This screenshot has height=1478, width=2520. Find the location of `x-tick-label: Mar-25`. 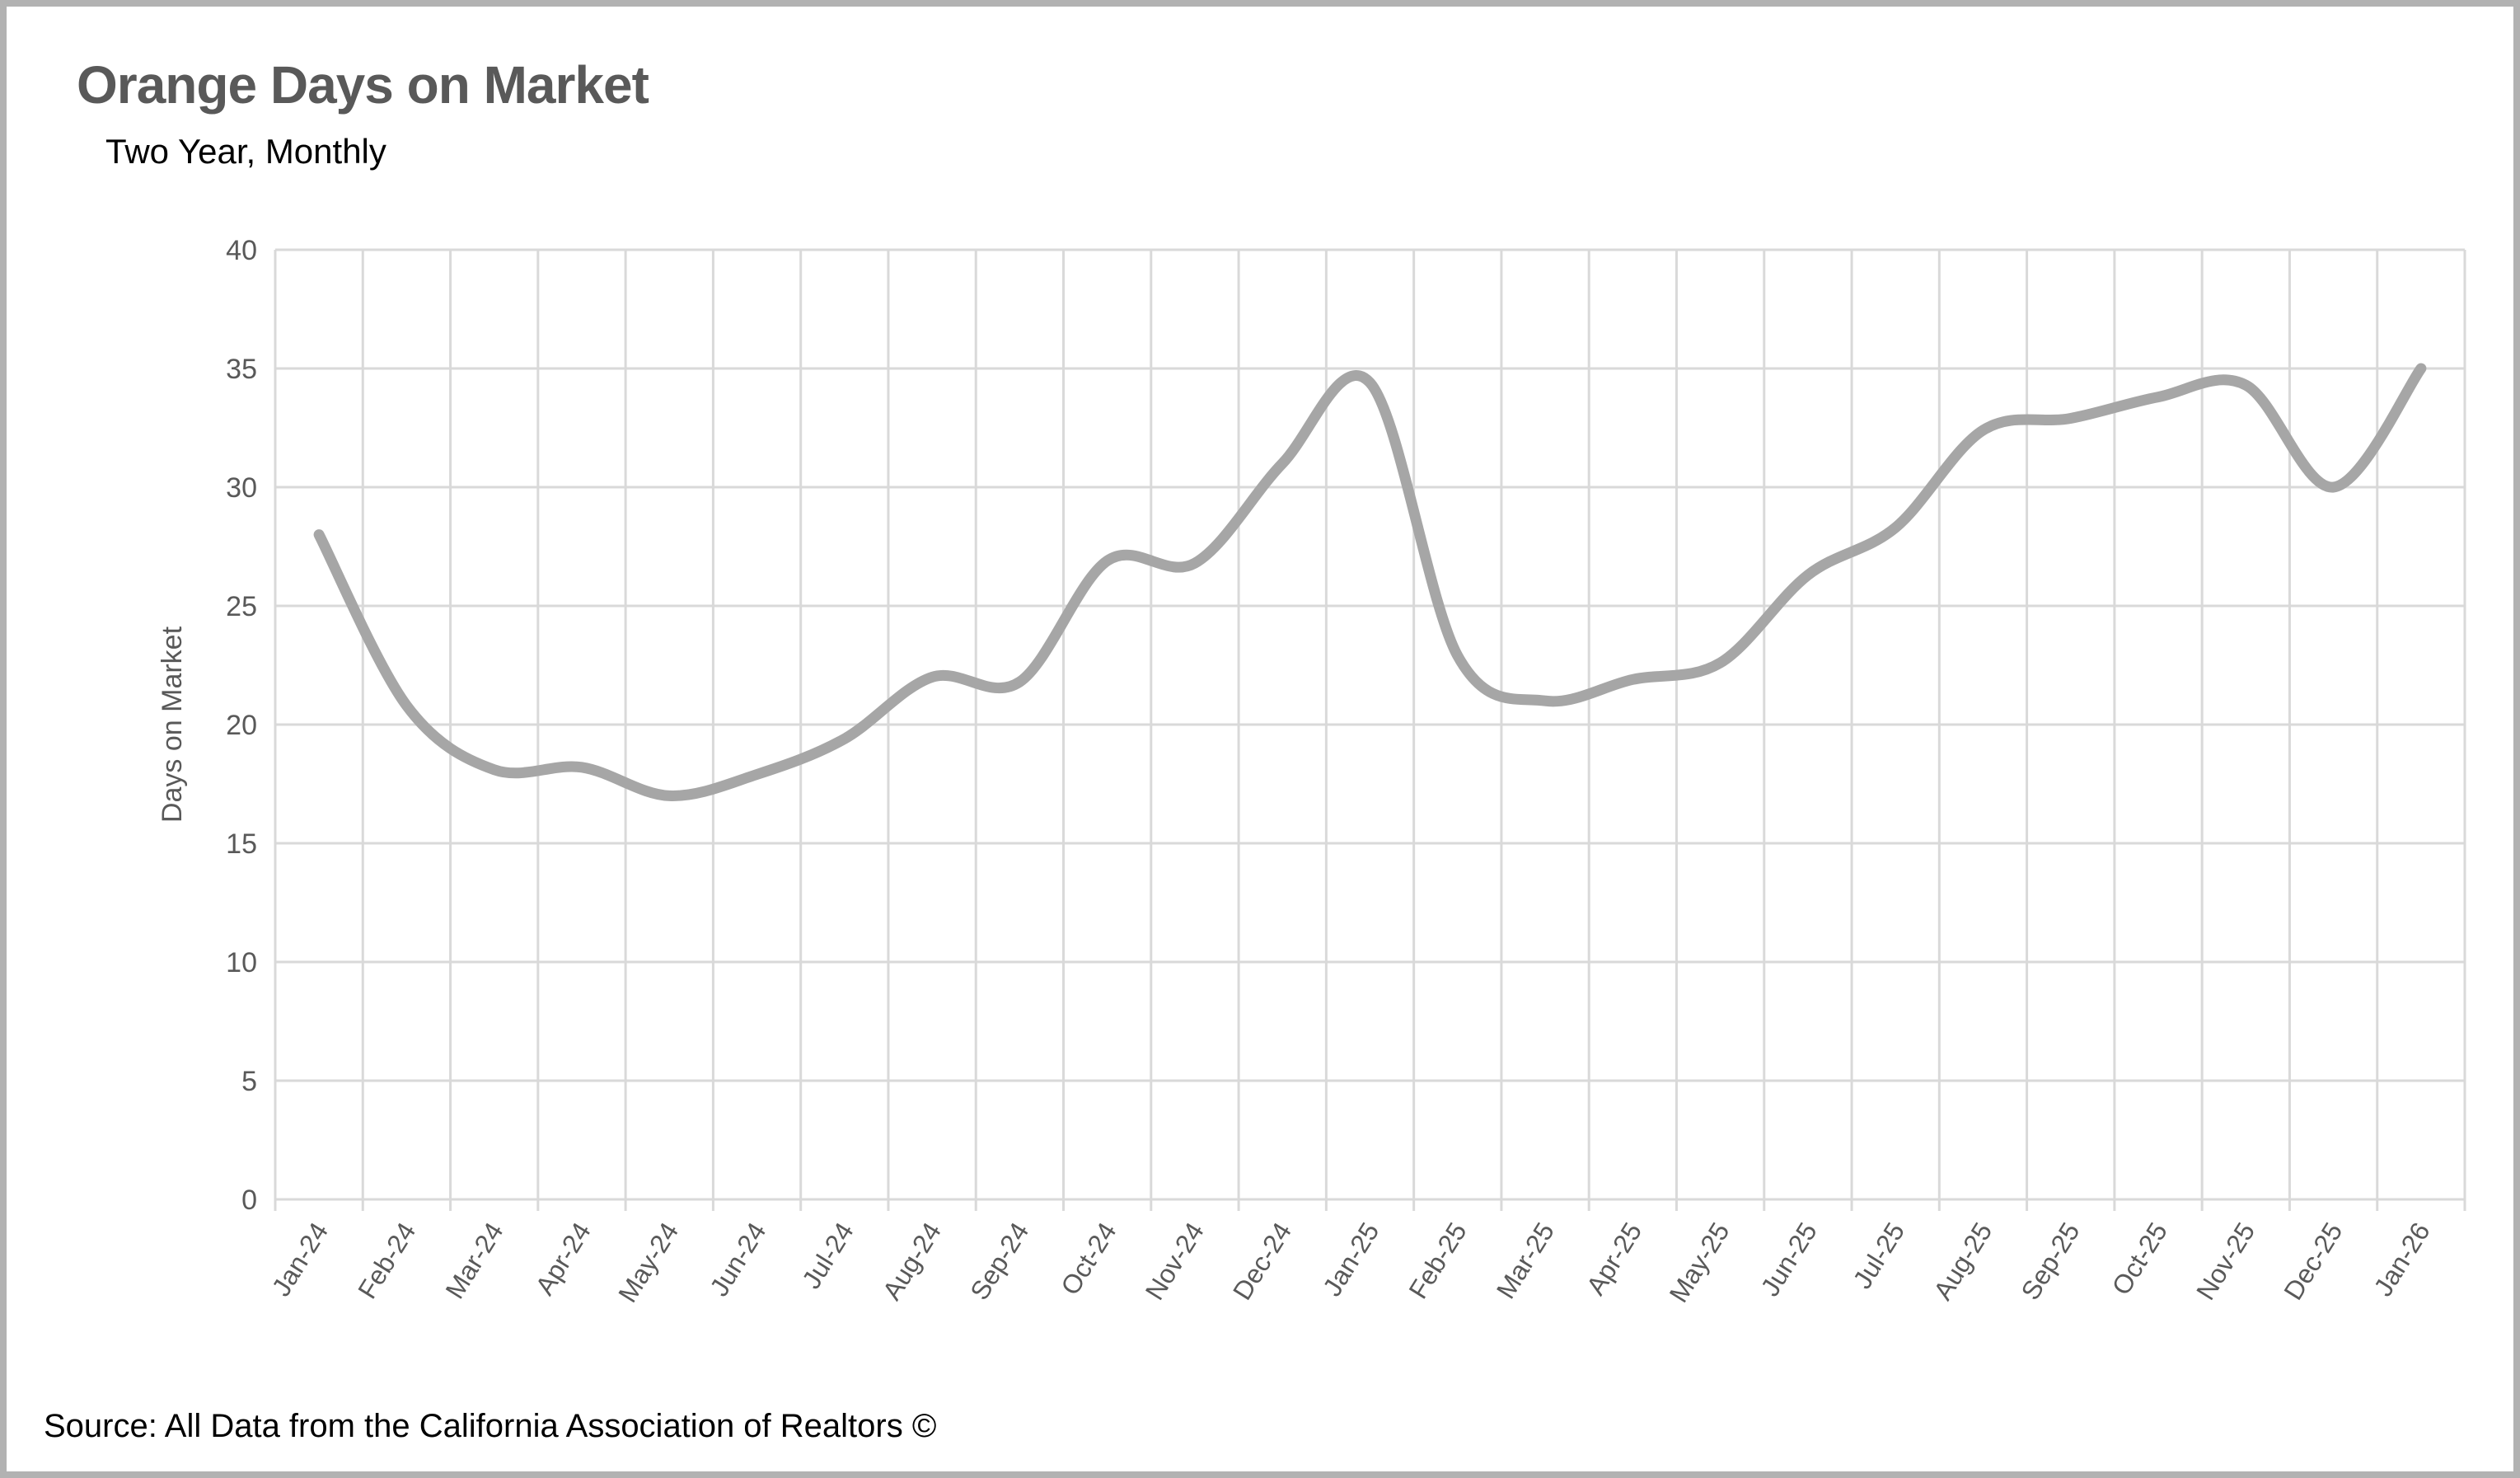

x-tick-label: Mar-25 is located at coordinates (1525, 1261).